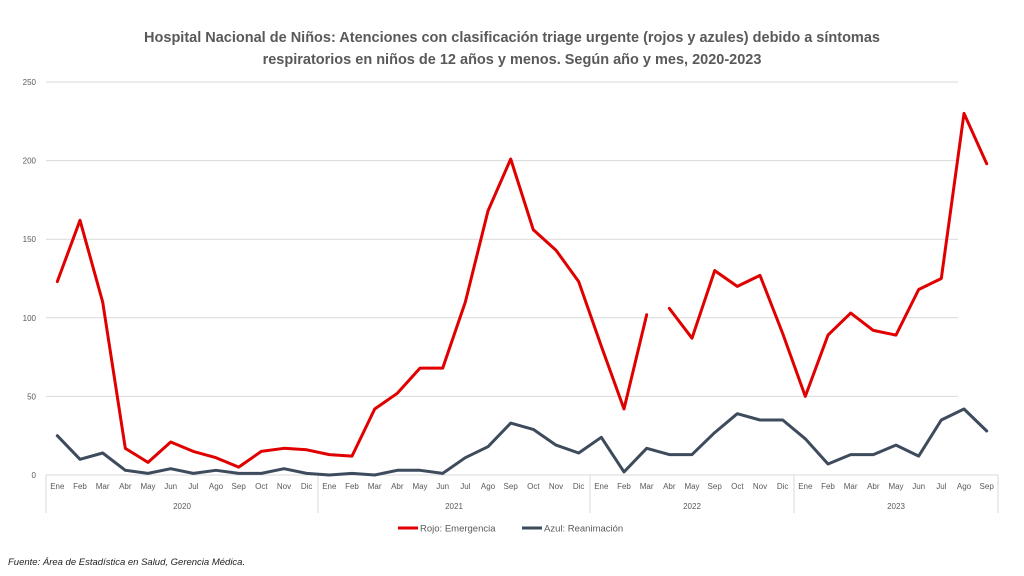  What do you see at coordinates (30, 279) in the screenshot?
I see `y-axis: 0 50 100 150 200 250` at bounding box center [30, 279].